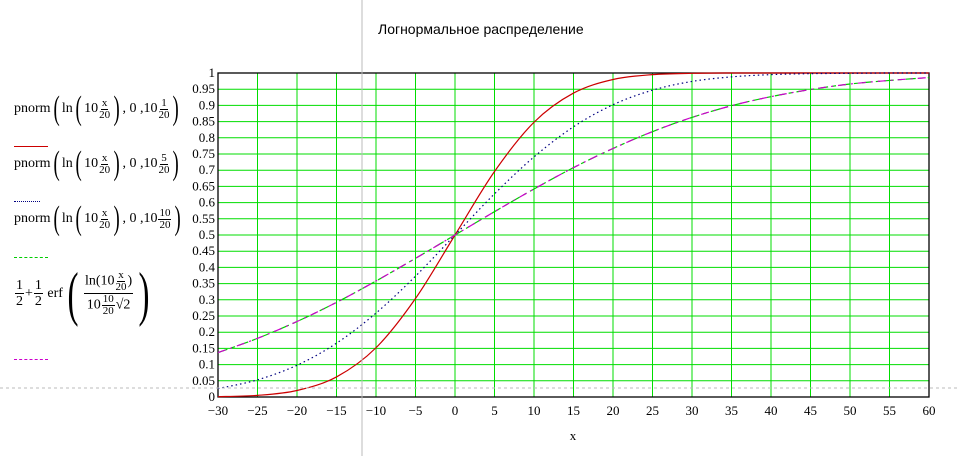  What do you see at coordinates (38, 301) in the screenshot?
I see `den: 2` at bounding box center [38, 301].